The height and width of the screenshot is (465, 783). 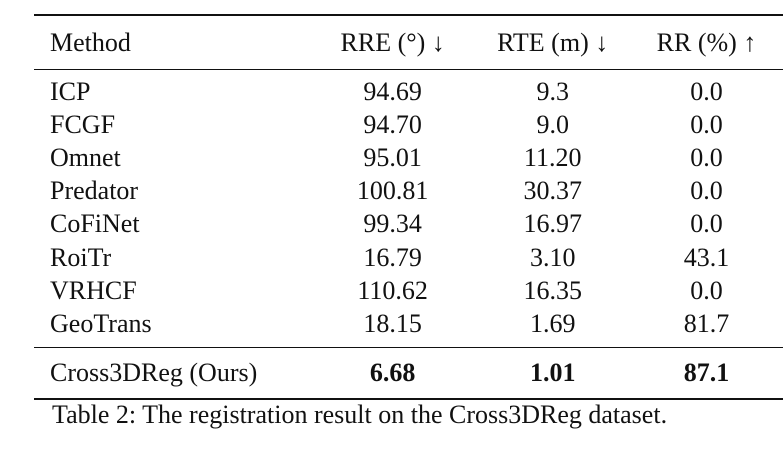 I want to click on cell-rr: 43.1, so click(x=706, y=257).